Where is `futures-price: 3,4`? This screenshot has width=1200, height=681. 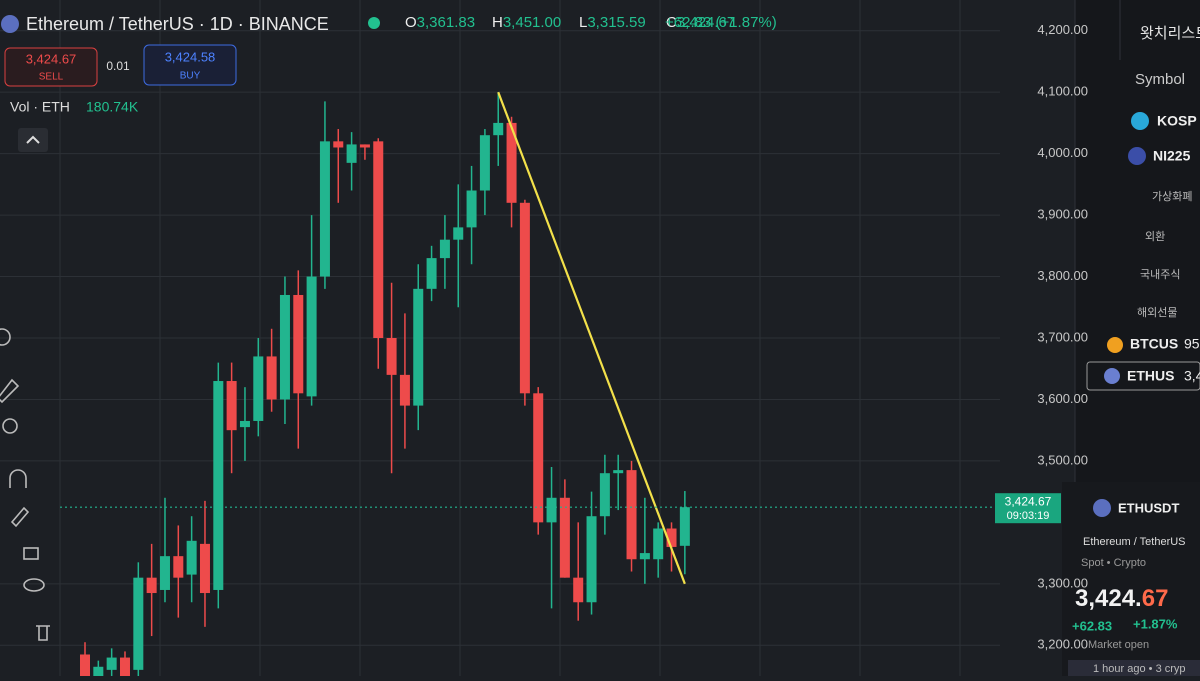 futures-price: 3,4 is located at coordinates (1192, 376).